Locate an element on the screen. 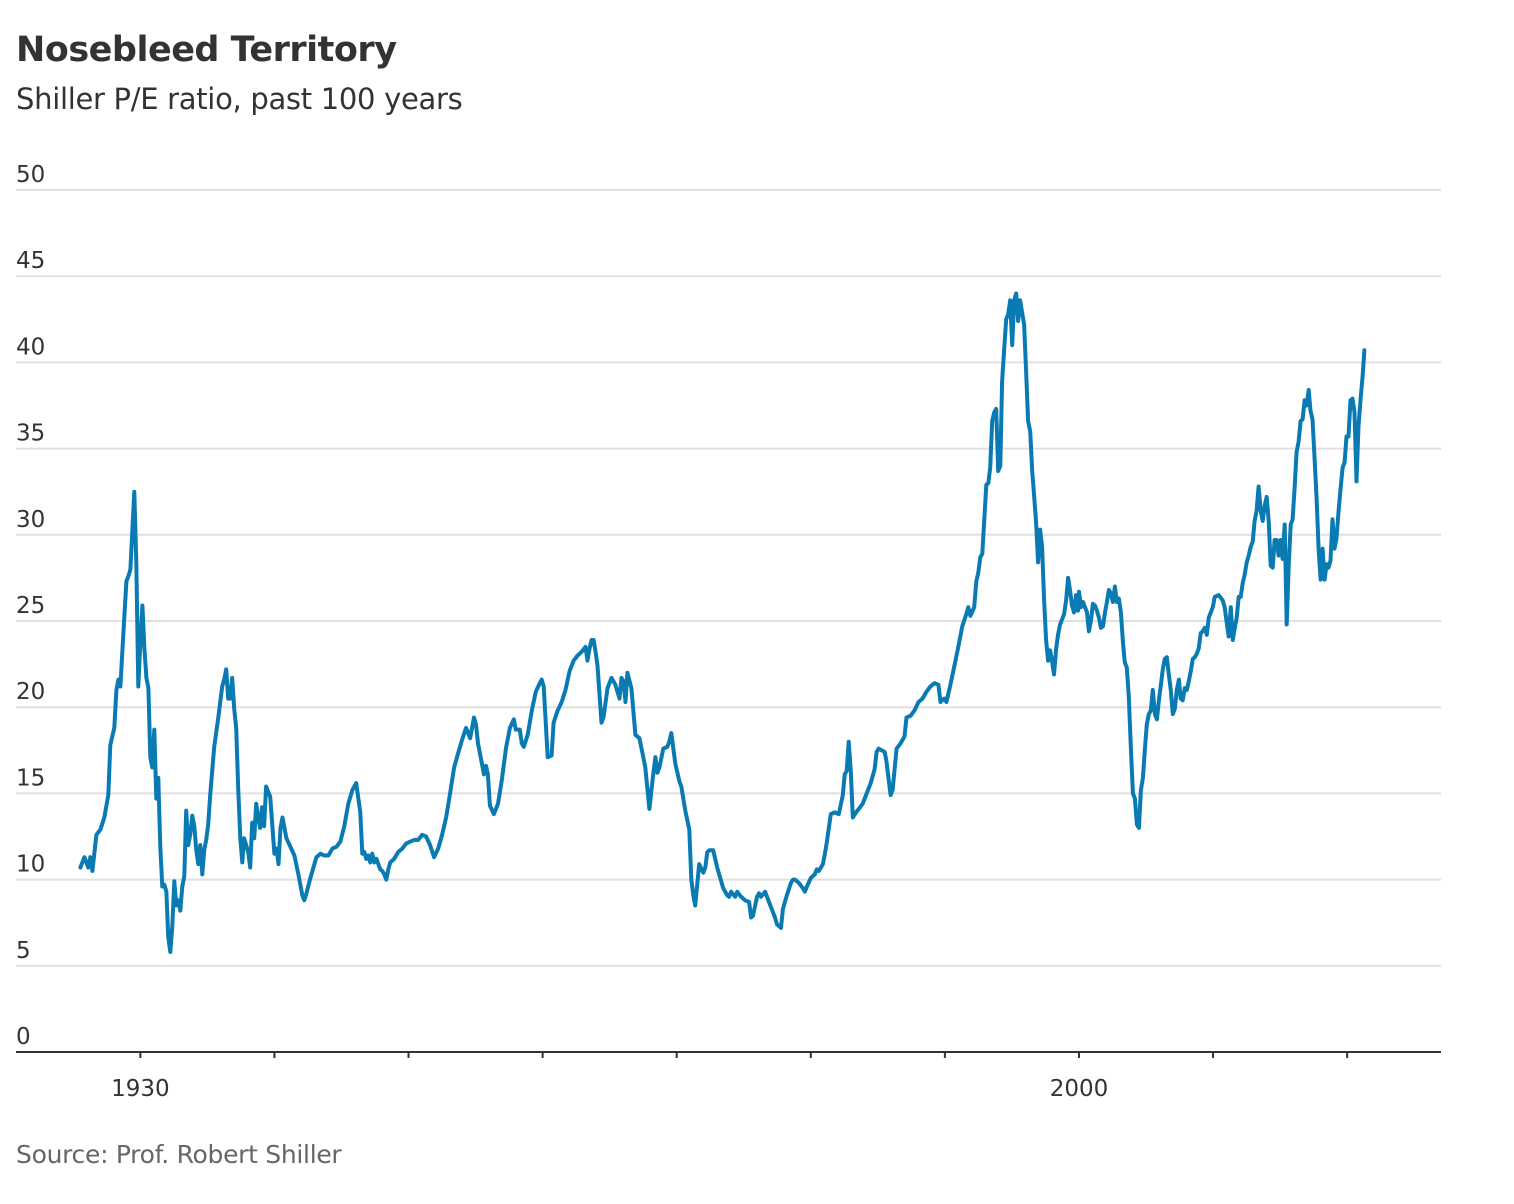  y-tick-label: 5 is located at coordinates (23, 951).